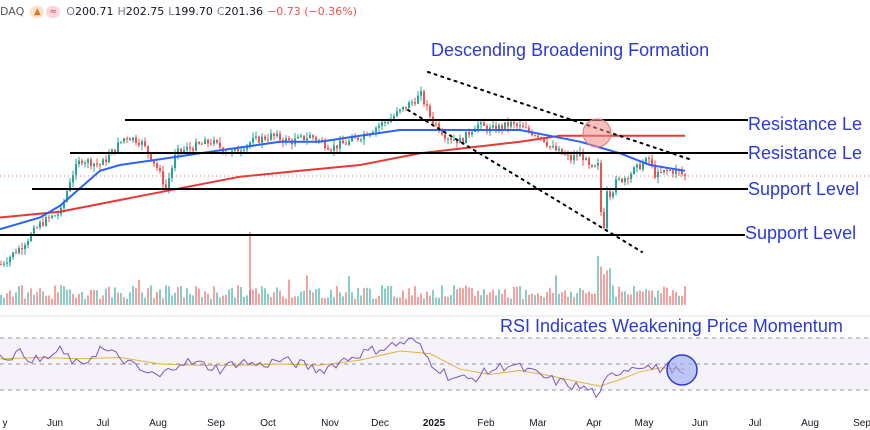 This screenshot has height=430, width=870. What do you see at coordinates (597, 133) in the screenshot?
I see `highlight-circle-price` at bounding box center [597, 133].